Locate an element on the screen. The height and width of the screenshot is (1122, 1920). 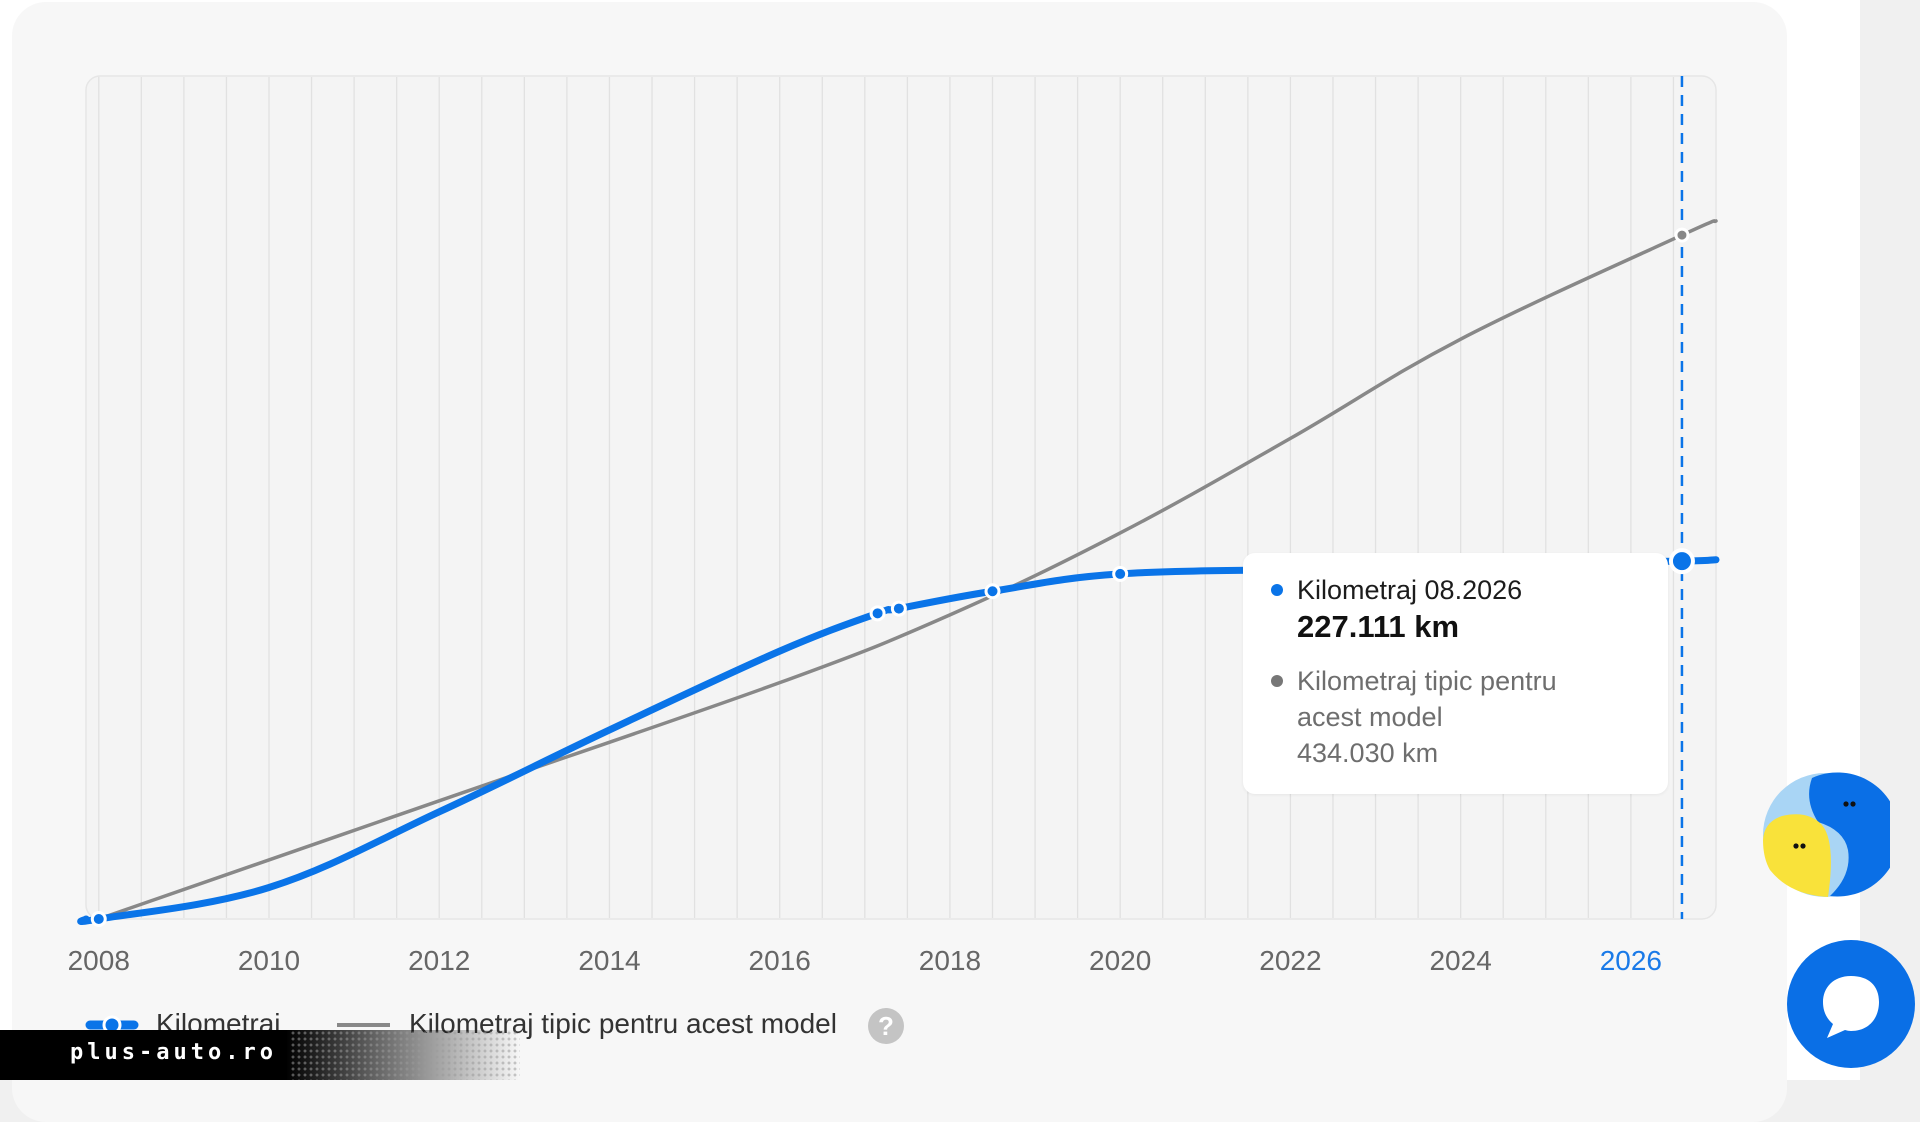
tooltip-series1-value: 227.111 km is located at coordinates (1378, 626).